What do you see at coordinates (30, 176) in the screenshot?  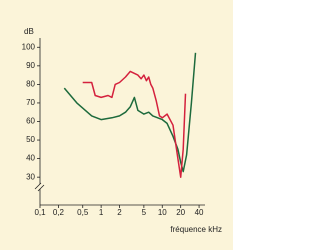 I see `y-tick-label: 30` at bounding box center [30, 176].